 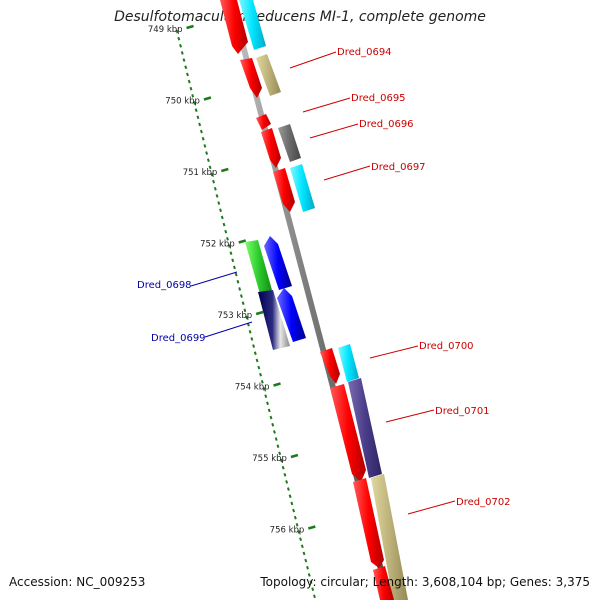 What do you see at coordinates (364, 52) in the screenshot?
I see `gene-label-dred-0694: Dred_0694` at bounding box center [364, 52].